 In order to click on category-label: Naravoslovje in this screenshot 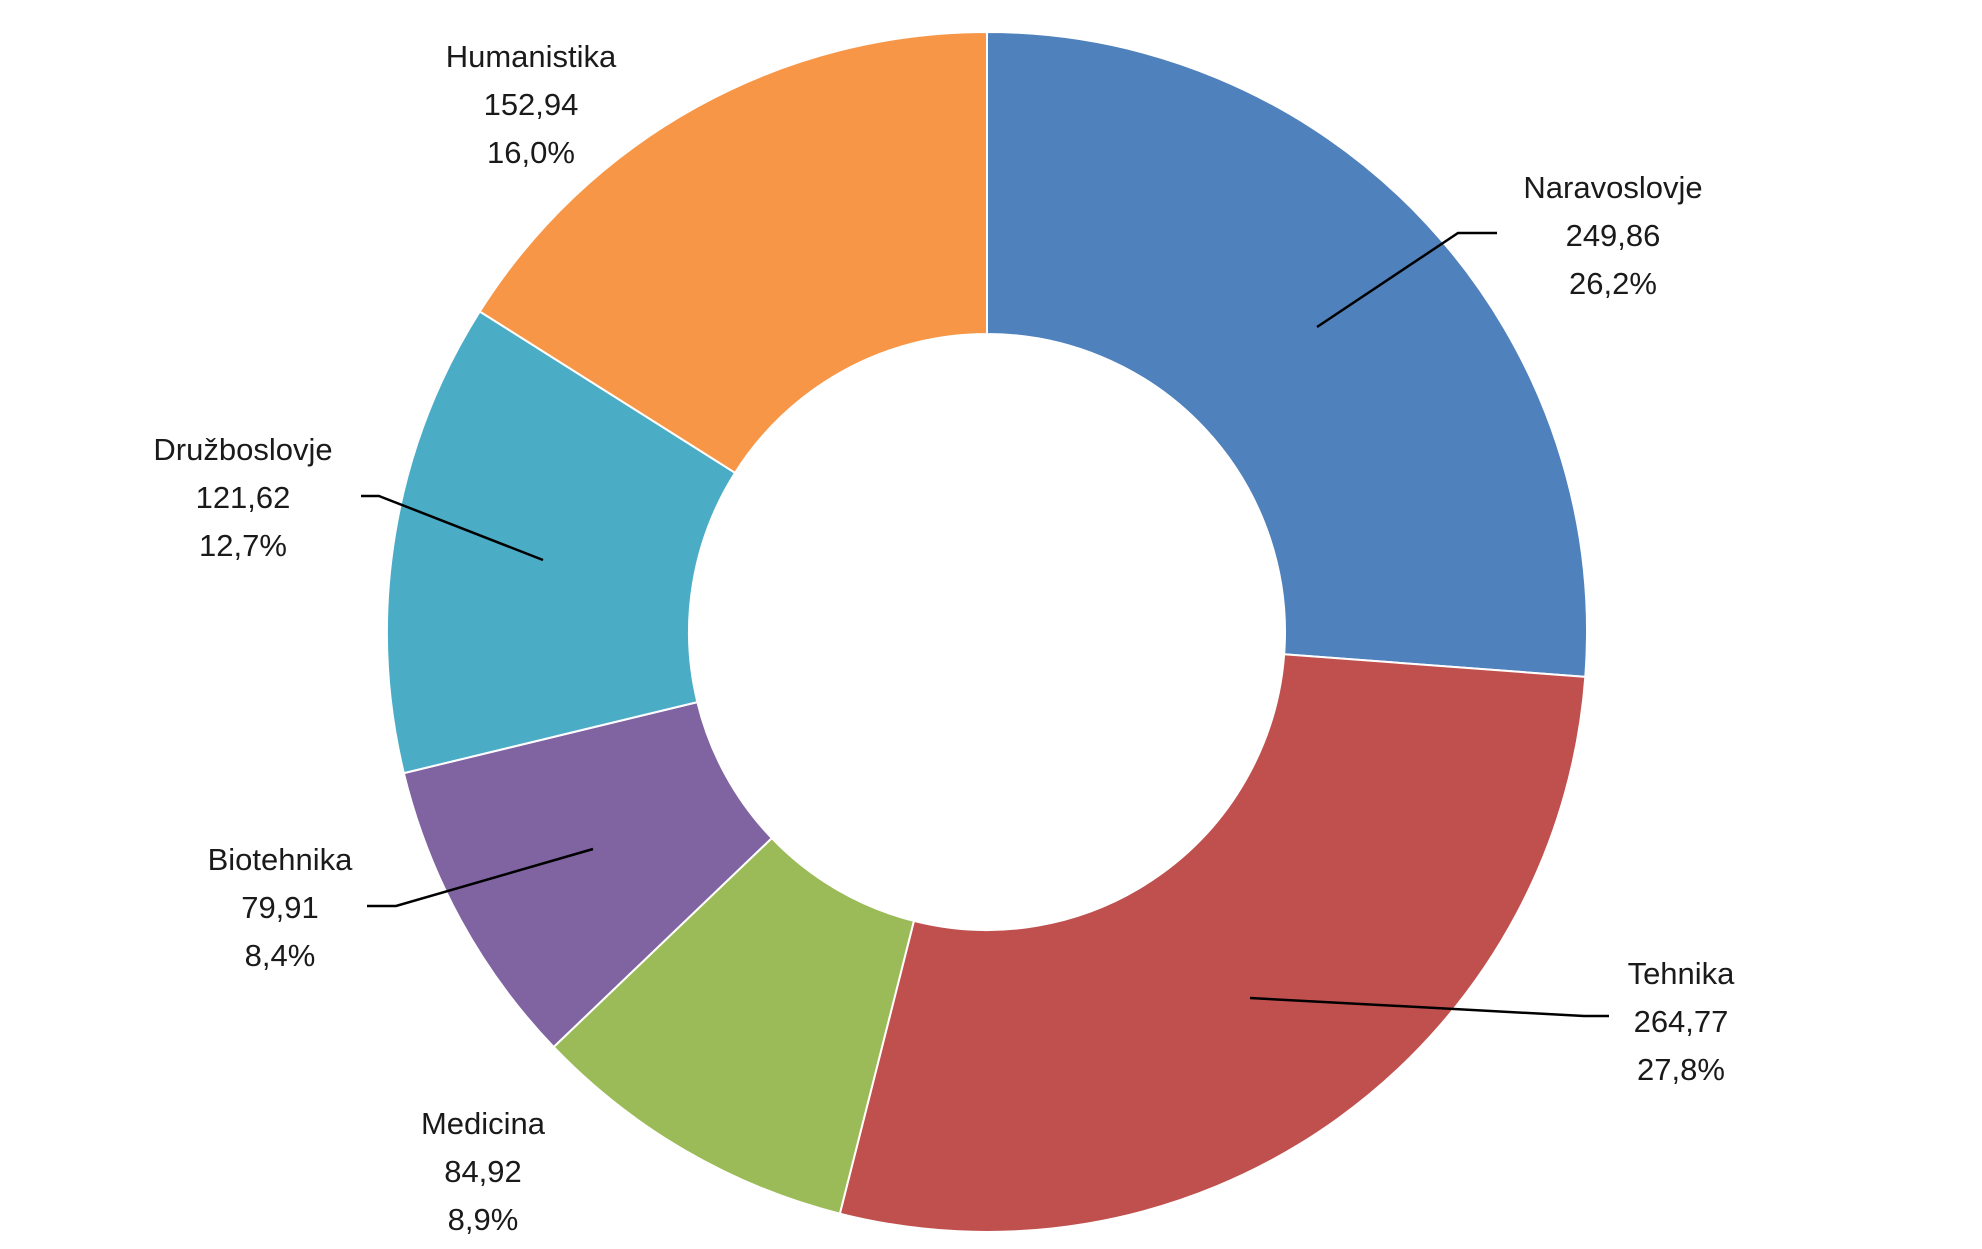, I will do `click(1612, 187)`.